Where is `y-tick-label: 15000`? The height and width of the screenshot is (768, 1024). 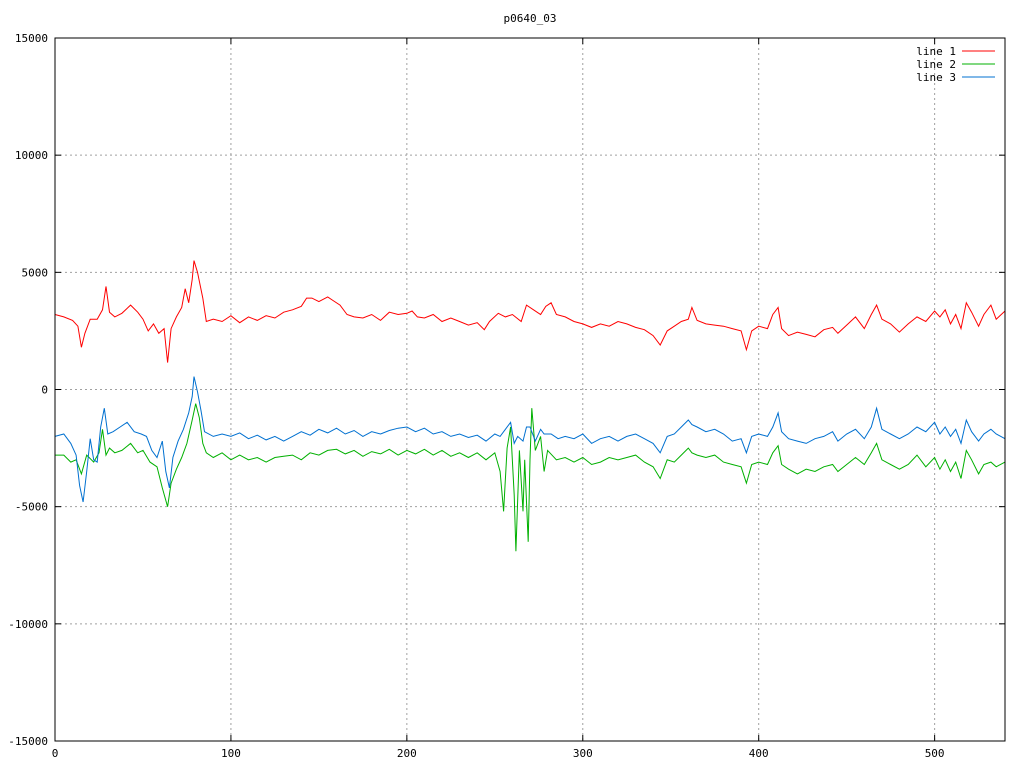 y-tick-label: 15000 is located at coordinates (31, 38).